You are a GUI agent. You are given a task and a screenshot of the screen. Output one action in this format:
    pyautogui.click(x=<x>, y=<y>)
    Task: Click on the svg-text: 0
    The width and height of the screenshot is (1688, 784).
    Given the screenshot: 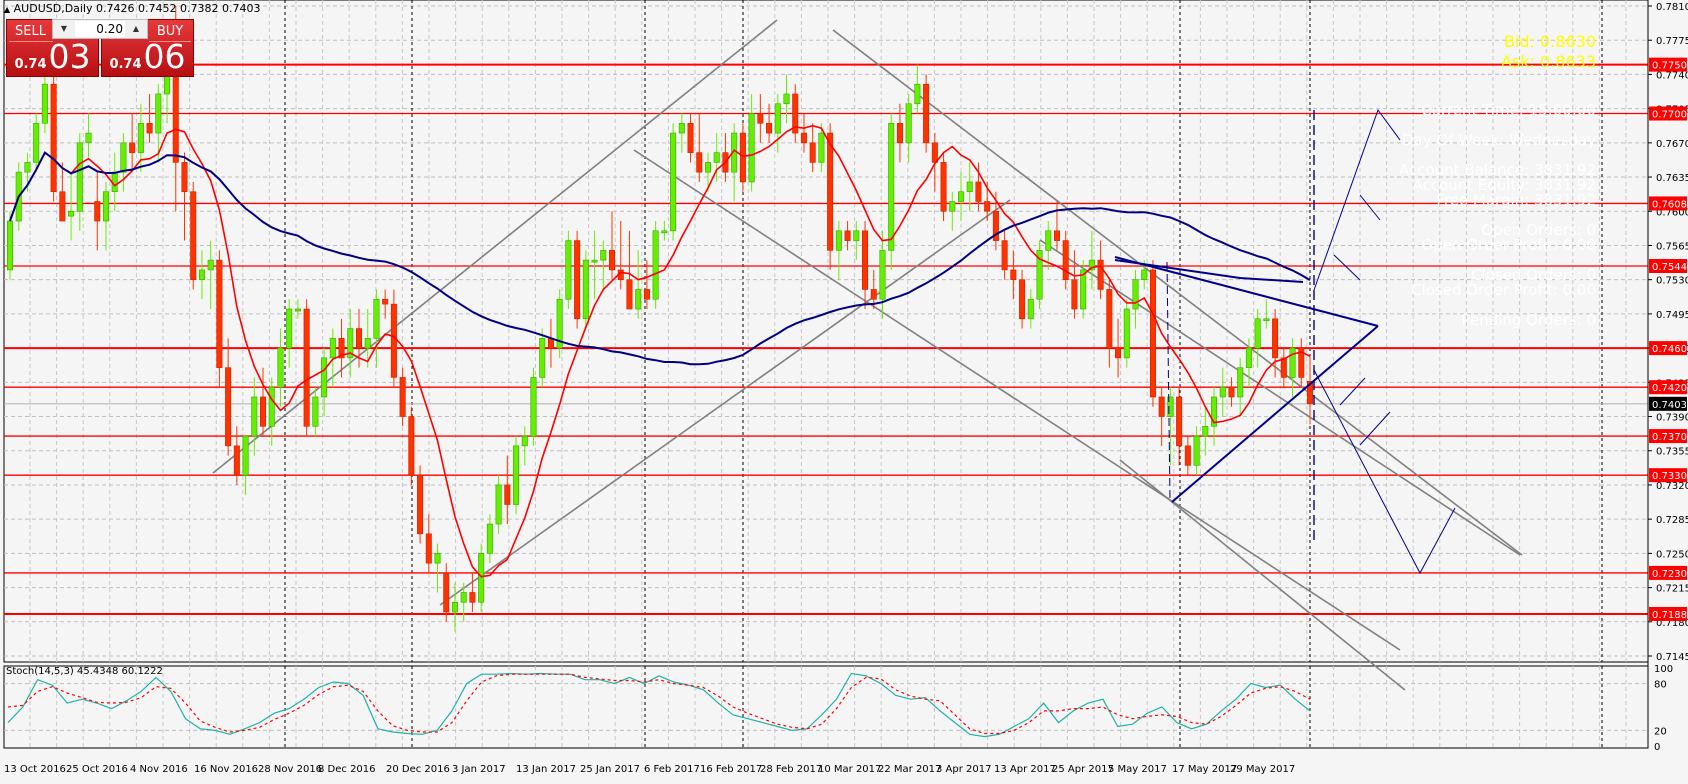 What is the action you would take?
    pyautogui.click(x=1657, y=747)
    